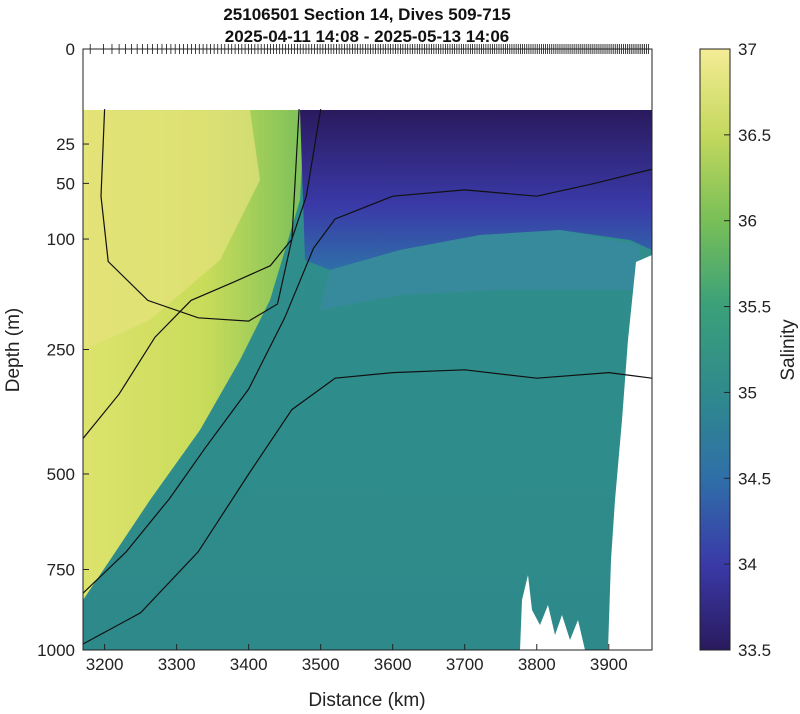 This screenshot has width=800, height=714. I want to click on y-tick-label: 500, so click(61, 474).